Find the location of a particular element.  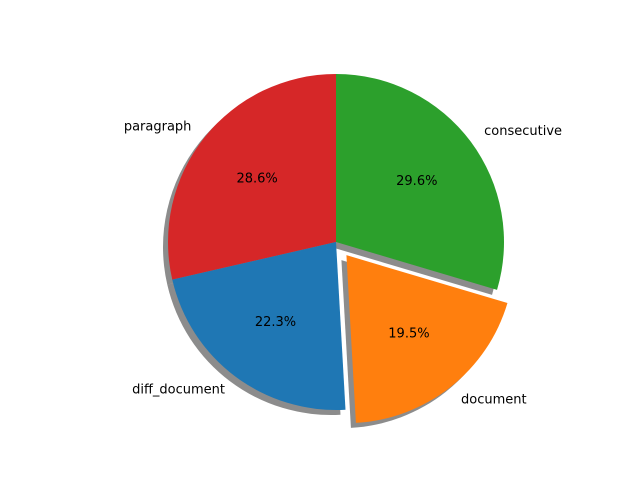

slice-label-diff-document: diff_document is located at coordinates (178, 389).